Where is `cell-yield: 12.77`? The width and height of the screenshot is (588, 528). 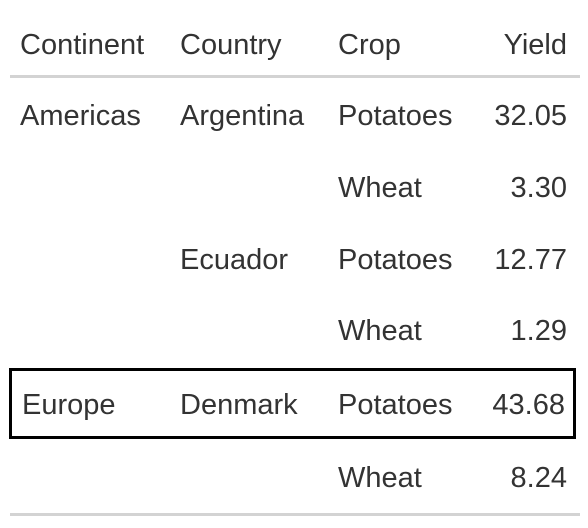
cell-yield: 12.77 is located at coordinates (530, 260).